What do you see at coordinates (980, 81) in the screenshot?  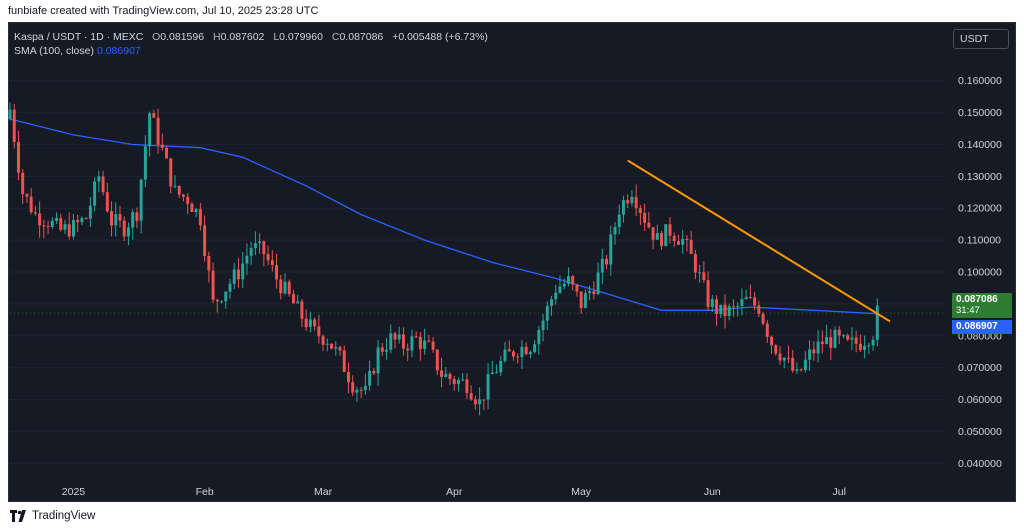 I see `y-tick-label: 0.160000` at bounding box center [980, 81].